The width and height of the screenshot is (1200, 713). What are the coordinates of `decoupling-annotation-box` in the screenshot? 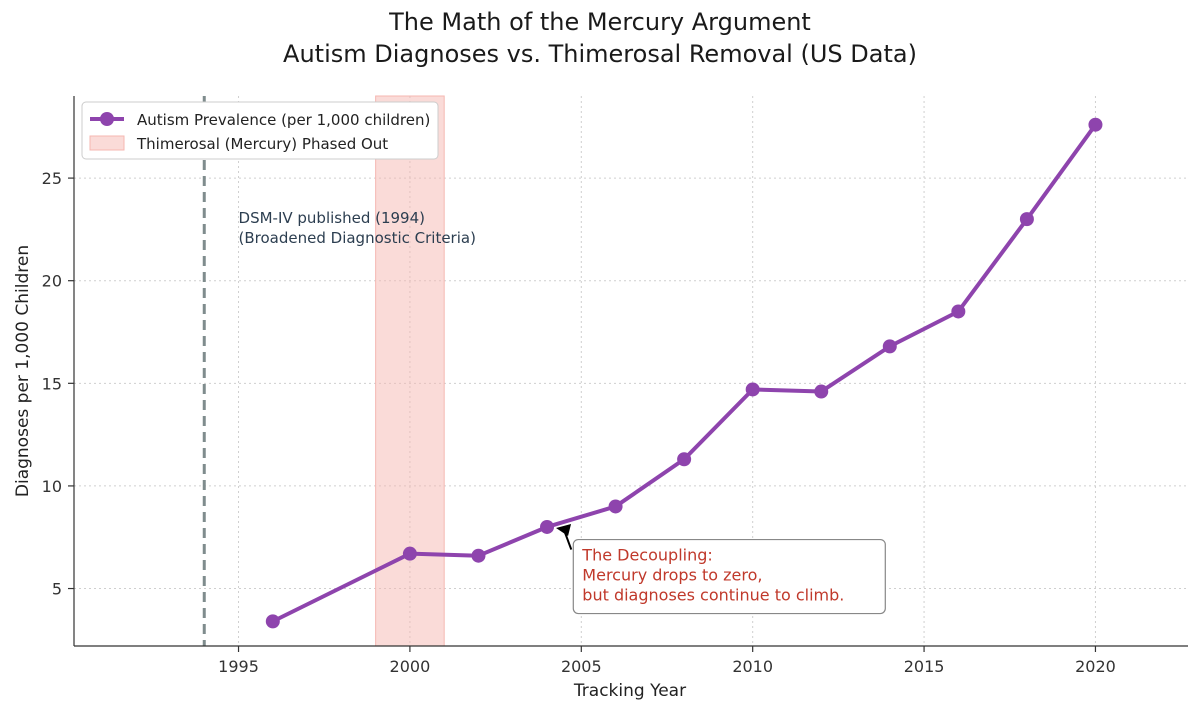 It's located at (729, 576).